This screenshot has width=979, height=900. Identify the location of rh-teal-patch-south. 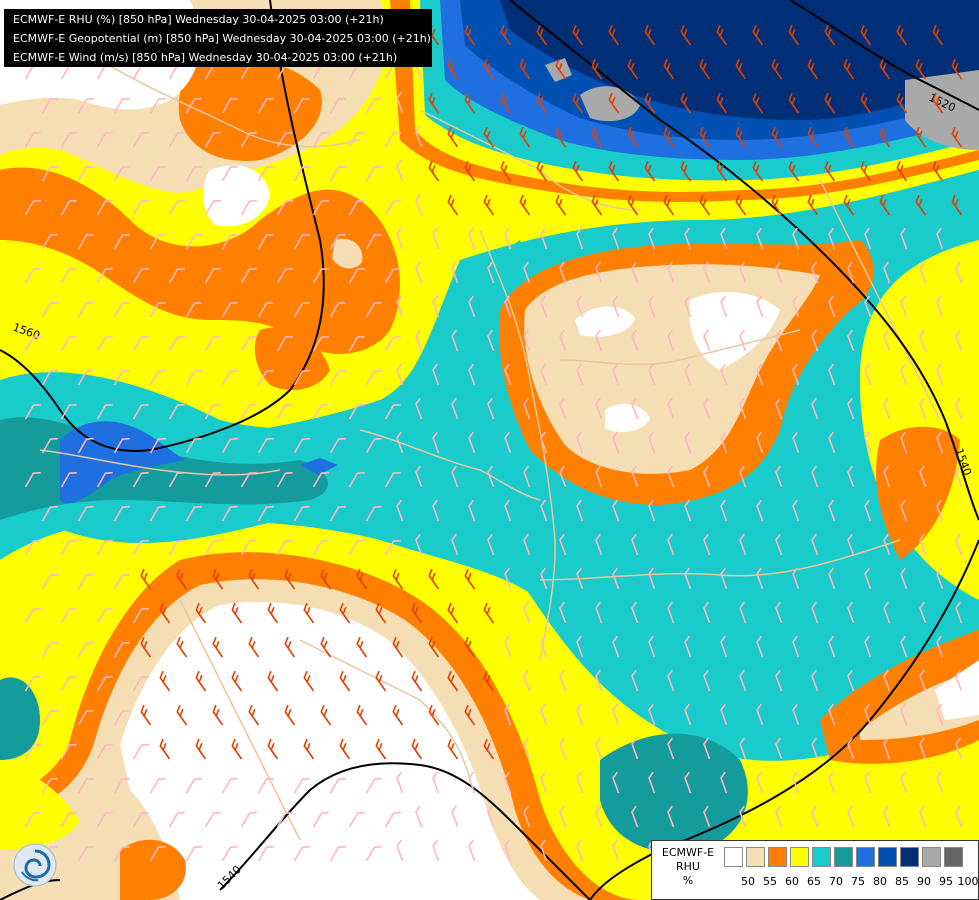
(674, 793).